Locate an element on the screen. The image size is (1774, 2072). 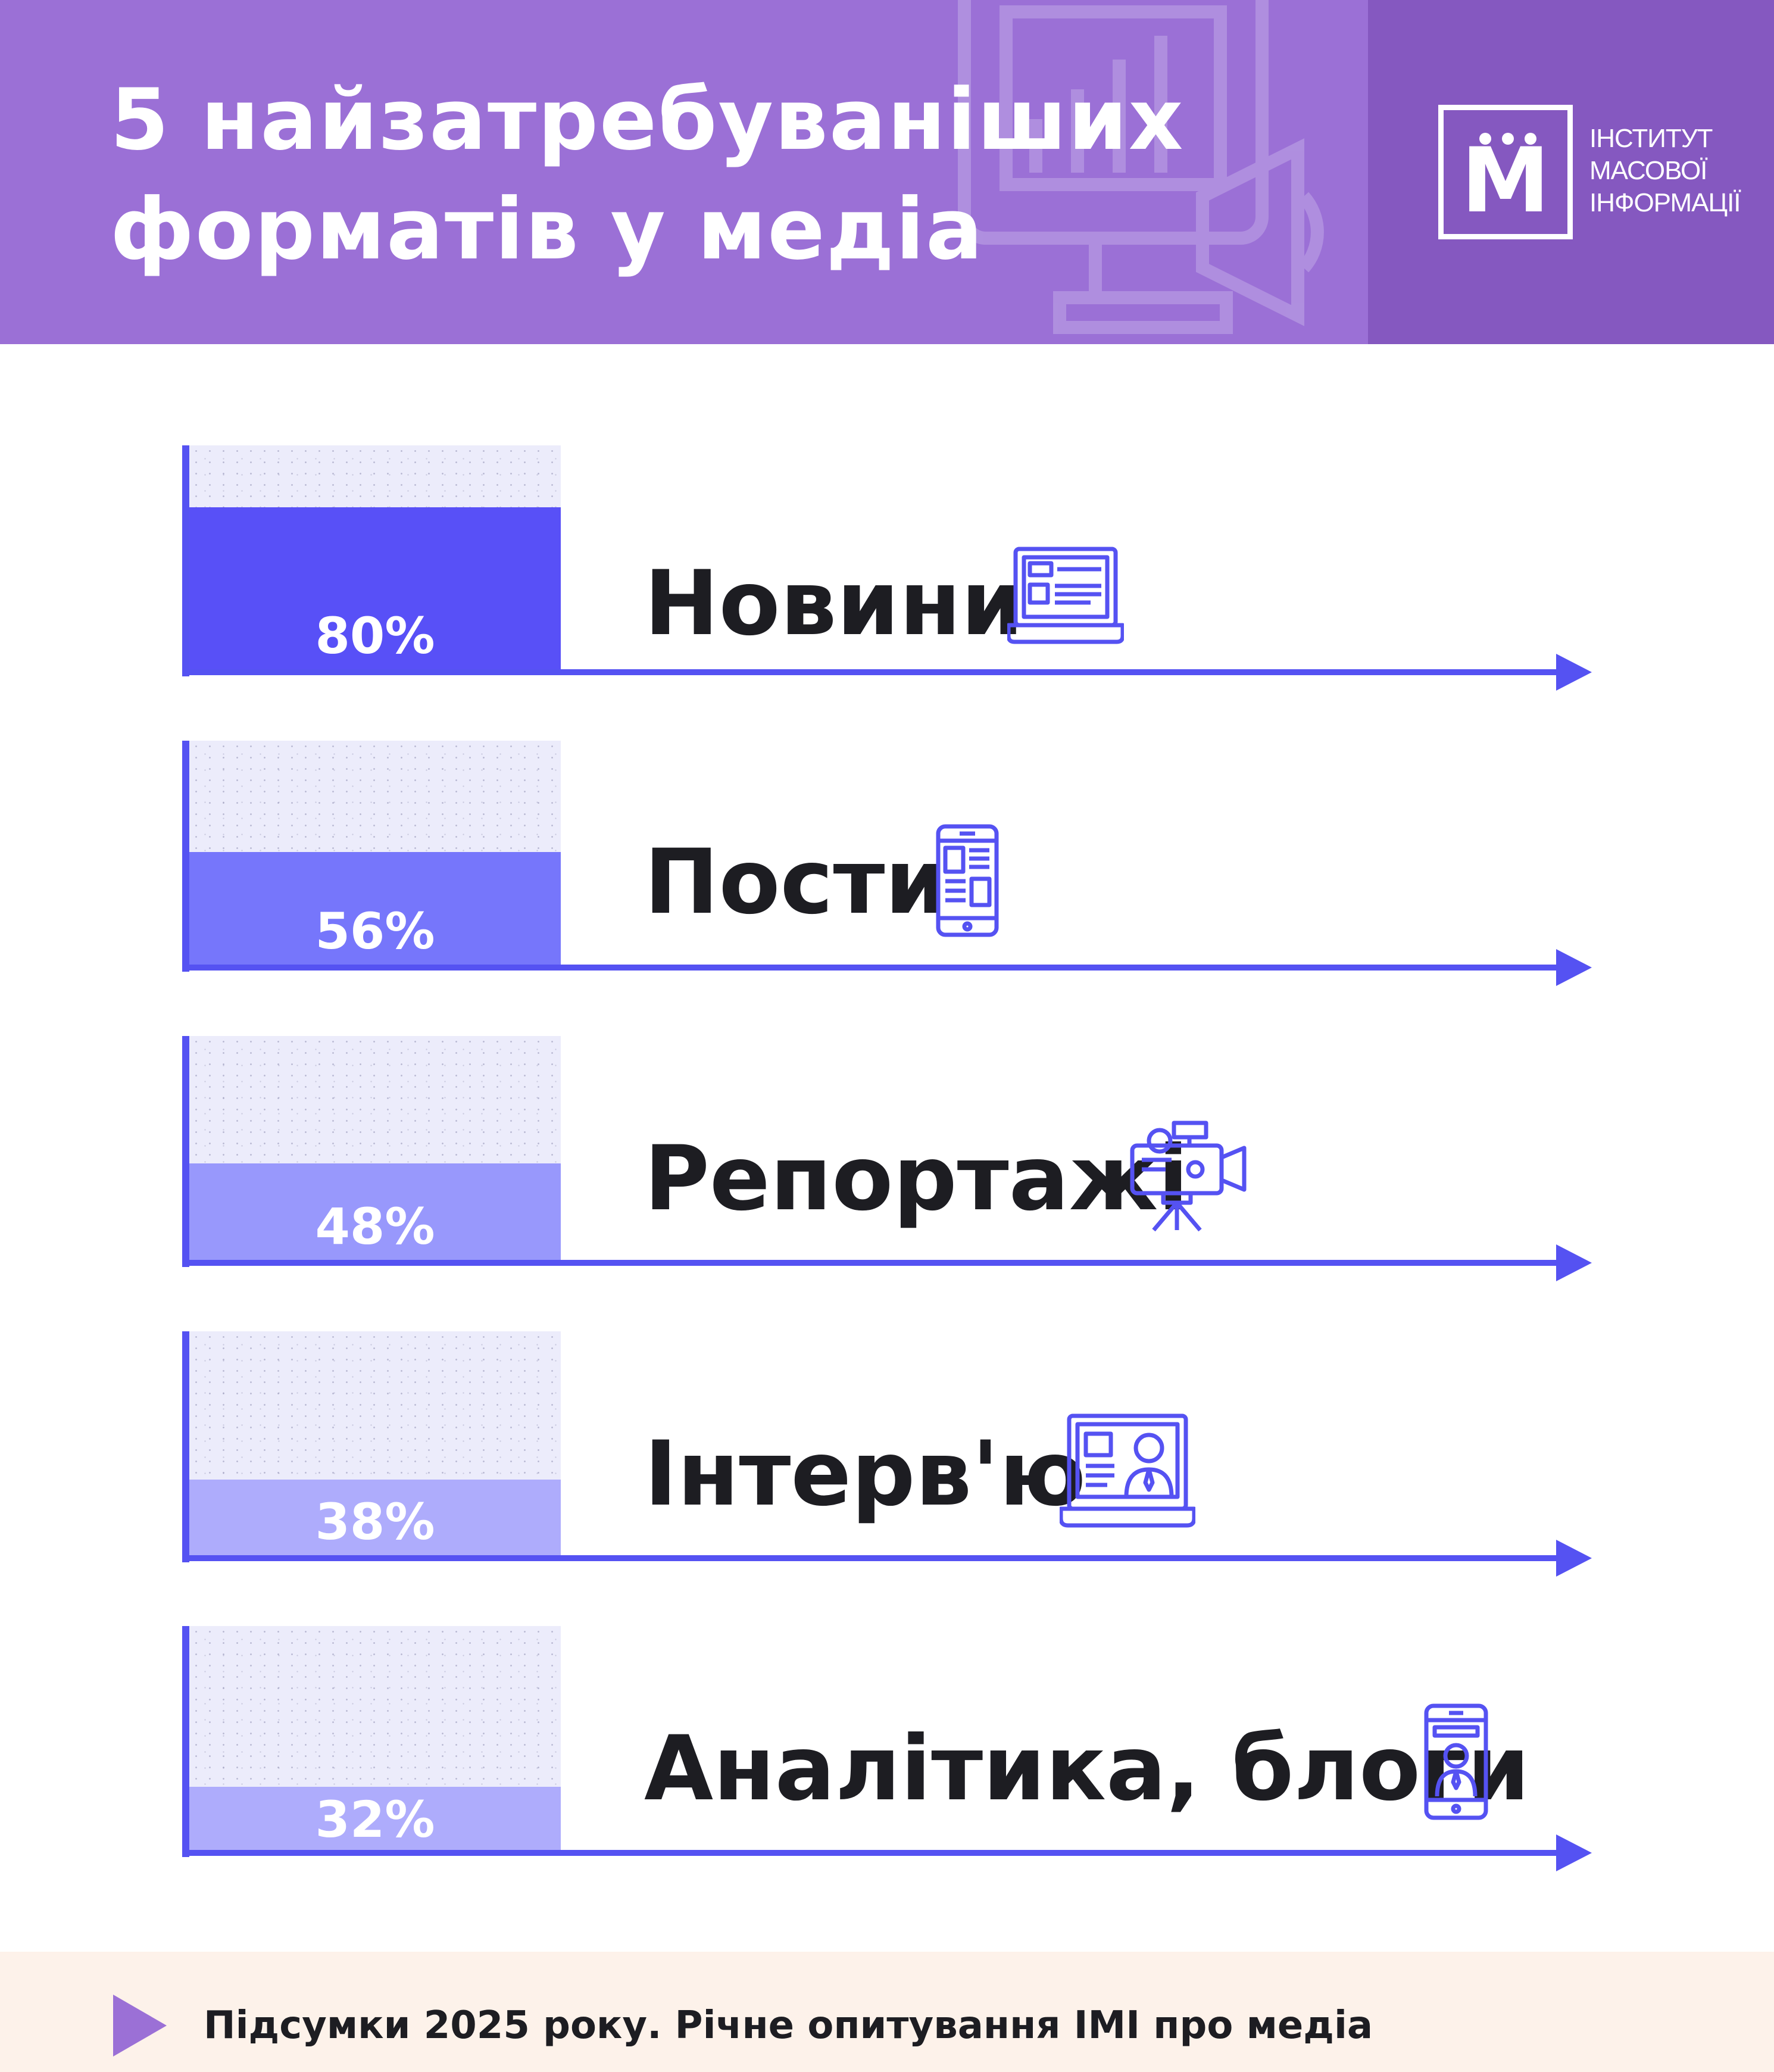
category-label: Інтерв'ю is located at coordinates (865, 1474).